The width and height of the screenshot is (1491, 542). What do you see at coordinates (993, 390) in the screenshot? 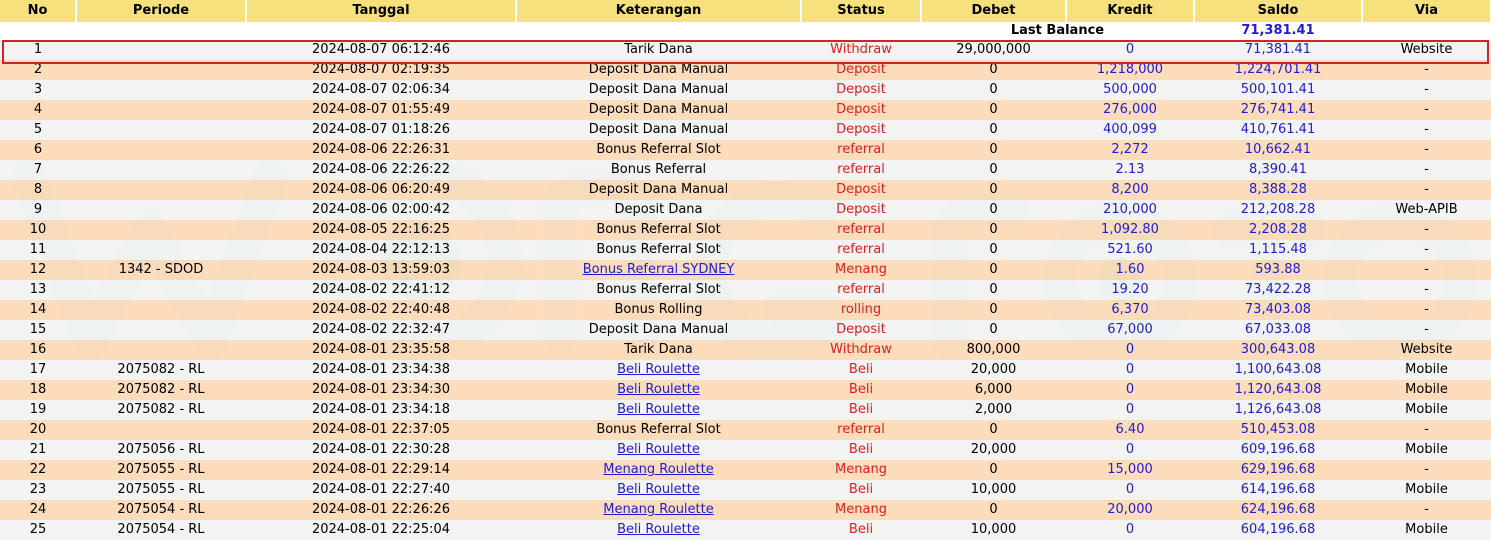
I see `cell-debet: 6,000` at bounding box center [993, 390].